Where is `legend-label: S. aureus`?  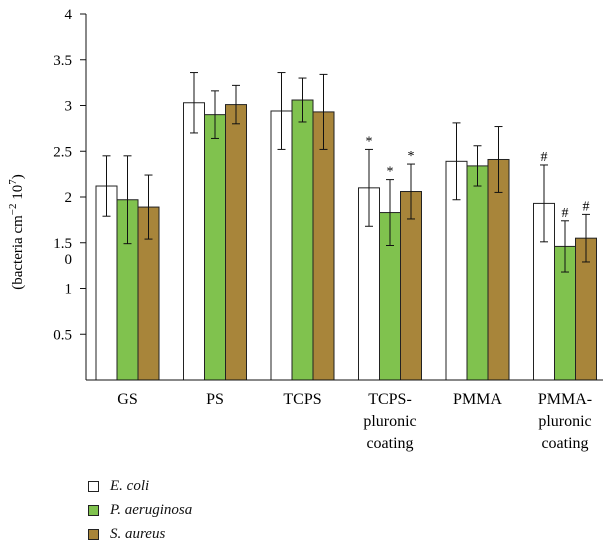 legend-label: S. aureus is located at coordinates (138, 533).